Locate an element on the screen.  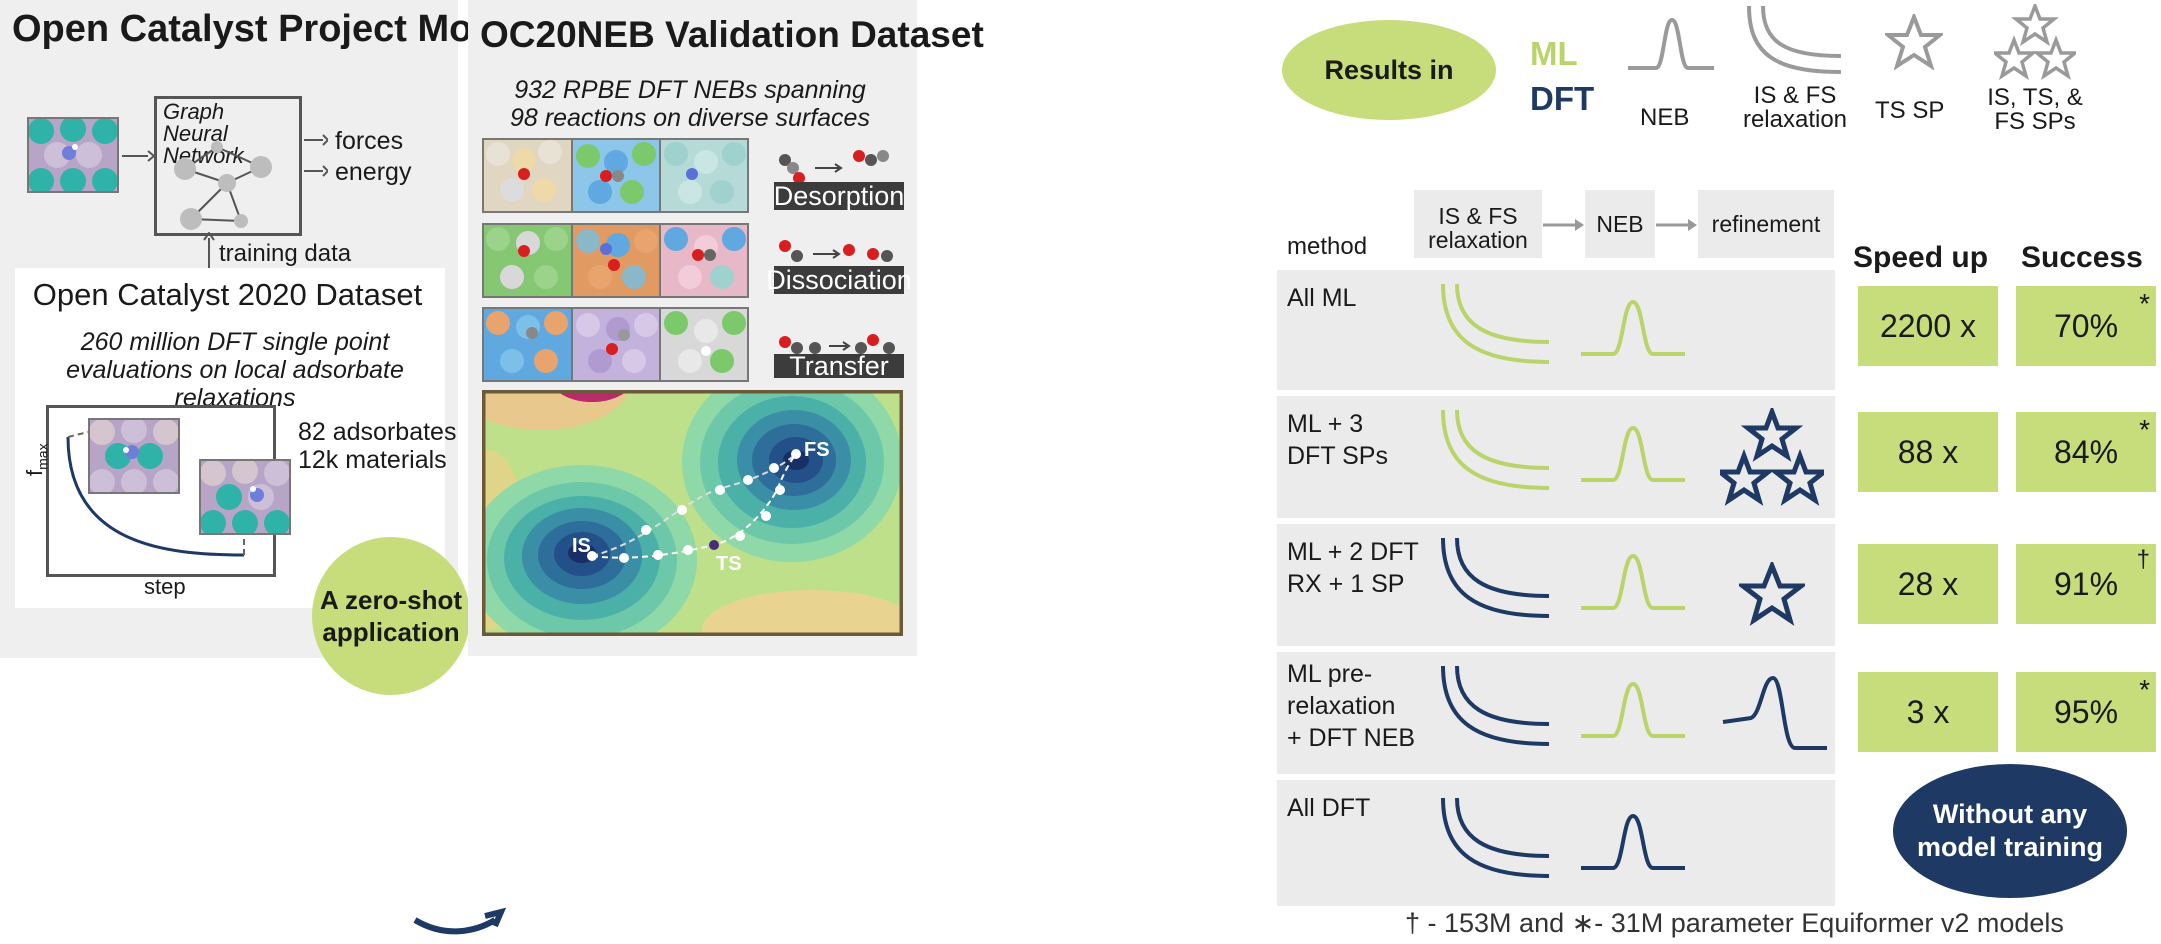
speedup-value: 2200 x is located at coordinates (1928, 325).